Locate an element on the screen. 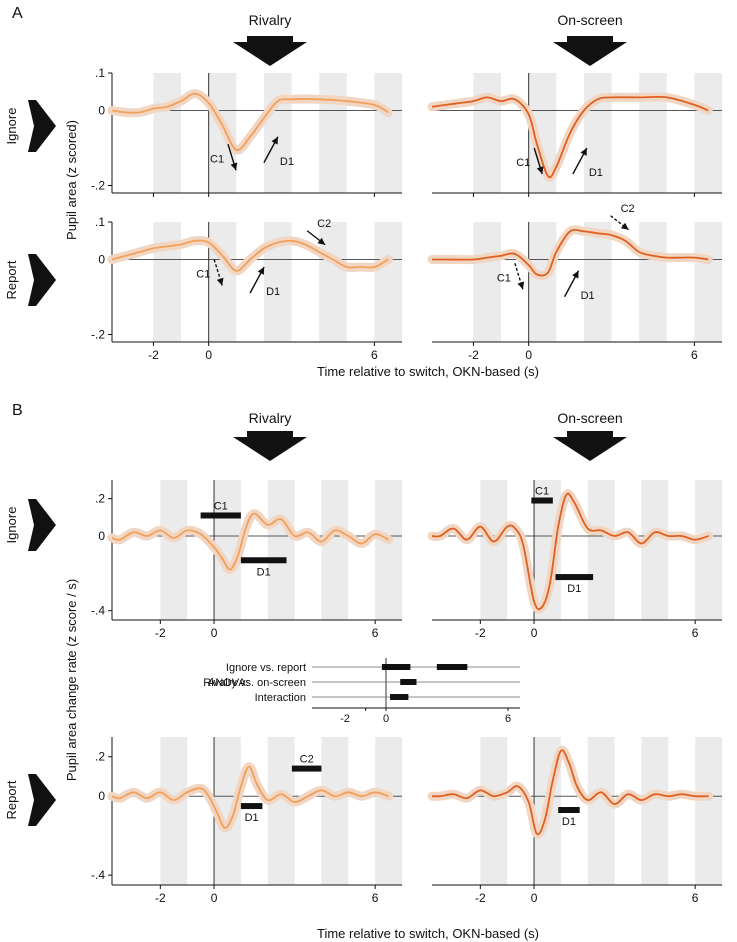 This screenshot has width=737, height=942. interval-label: C1 is located at coordinates (221, 506).